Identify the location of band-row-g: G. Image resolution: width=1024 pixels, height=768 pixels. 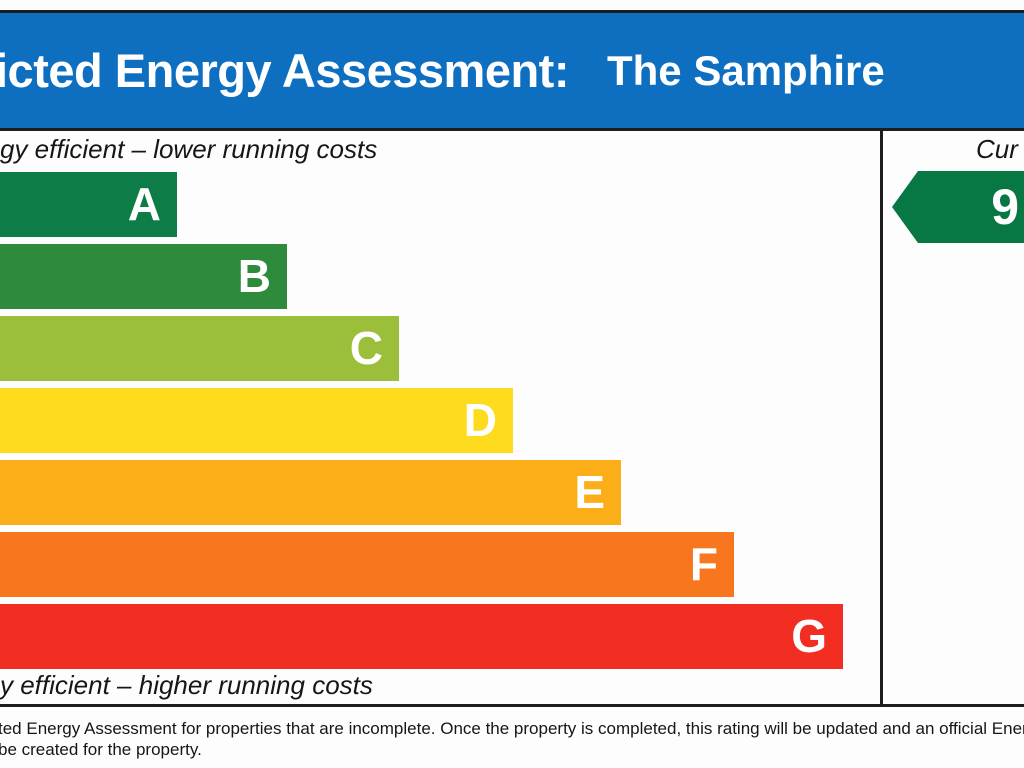
(421, 636).